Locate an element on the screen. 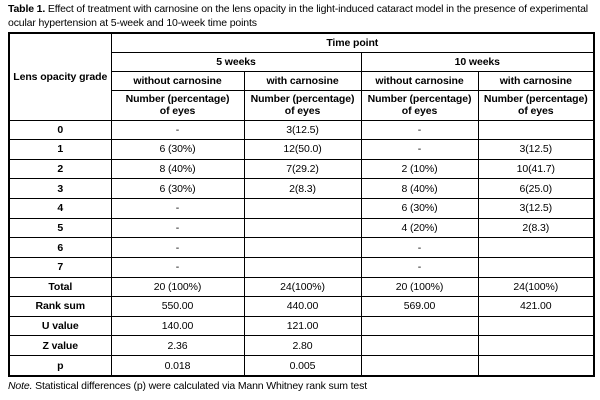 The width and height of the screenshot is (600, 400). table-row-z-value: Z value 2.36 2.80 is located at coordinates (301, 345).